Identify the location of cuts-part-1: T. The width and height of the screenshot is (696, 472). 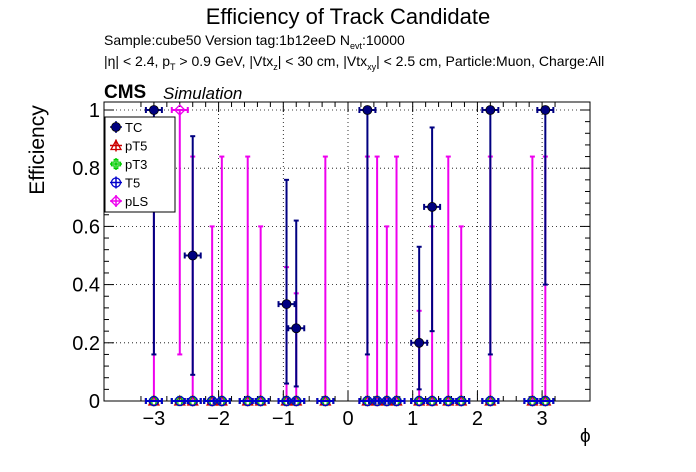
(173, 66).